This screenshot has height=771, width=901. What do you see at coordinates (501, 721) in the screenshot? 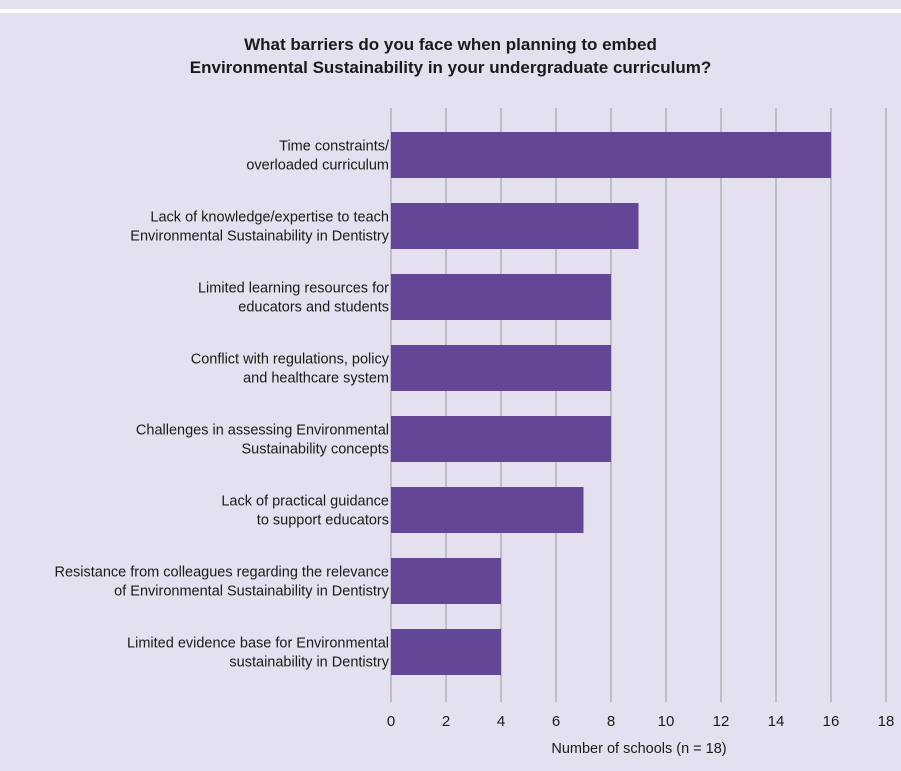
I see `x-tick-label: 4` at bounding box center [501, 721].